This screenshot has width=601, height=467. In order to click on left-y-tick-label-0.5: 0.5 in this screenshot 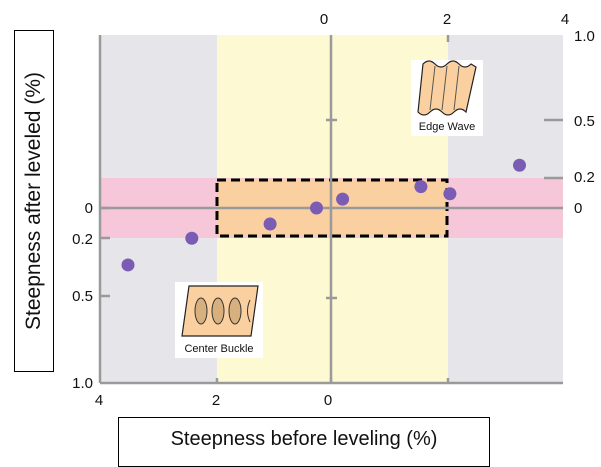, I will do `click(82, 296)`.